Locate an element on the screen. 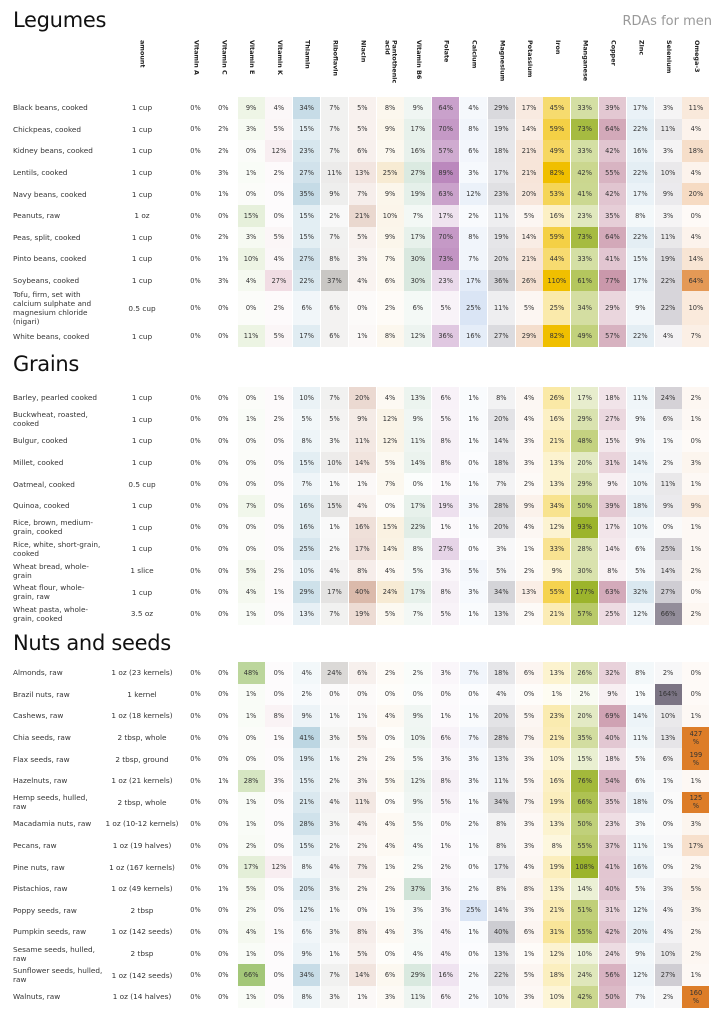  cell-omega-3: 199% is located at coordinates (696, 759).